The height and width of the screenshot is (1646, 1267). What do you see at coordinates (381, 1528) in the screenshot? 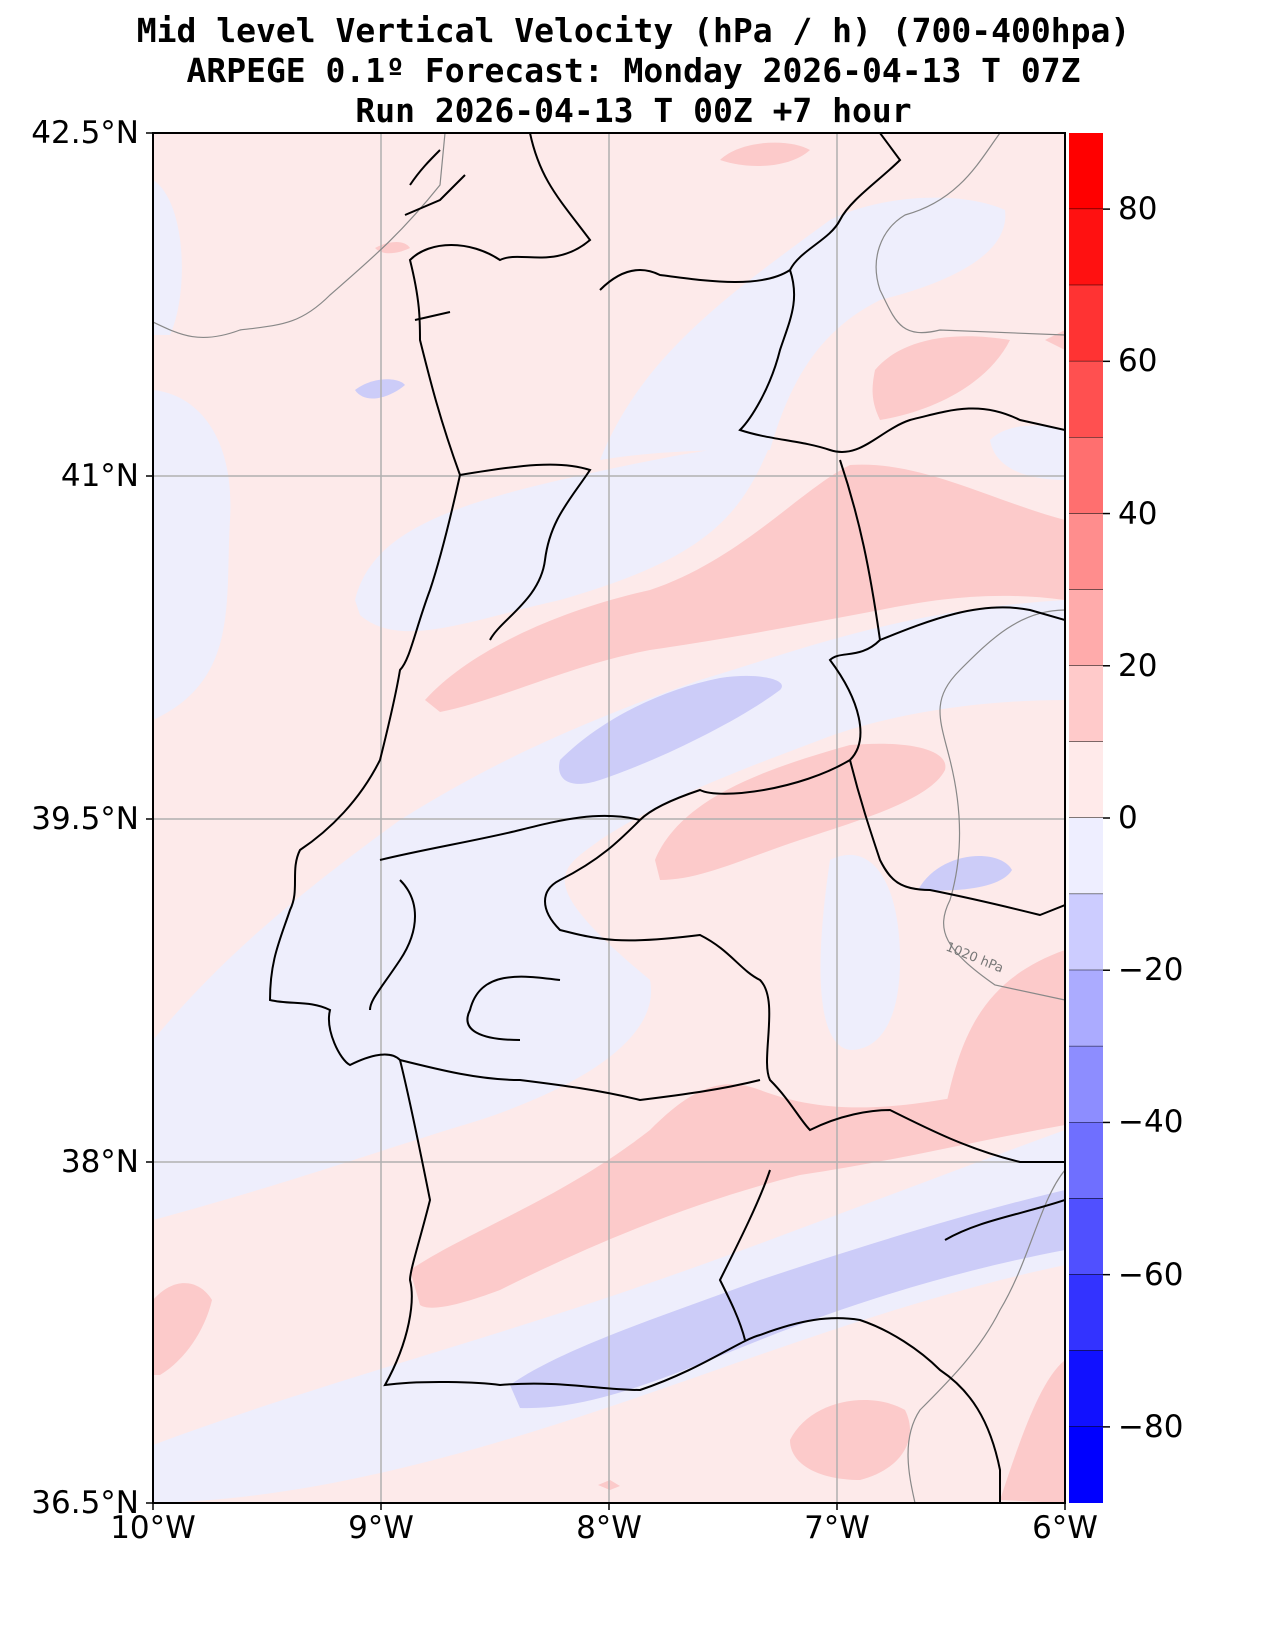
I see `lon-tick-label: 9°W` at bounding box center [381, 1528].